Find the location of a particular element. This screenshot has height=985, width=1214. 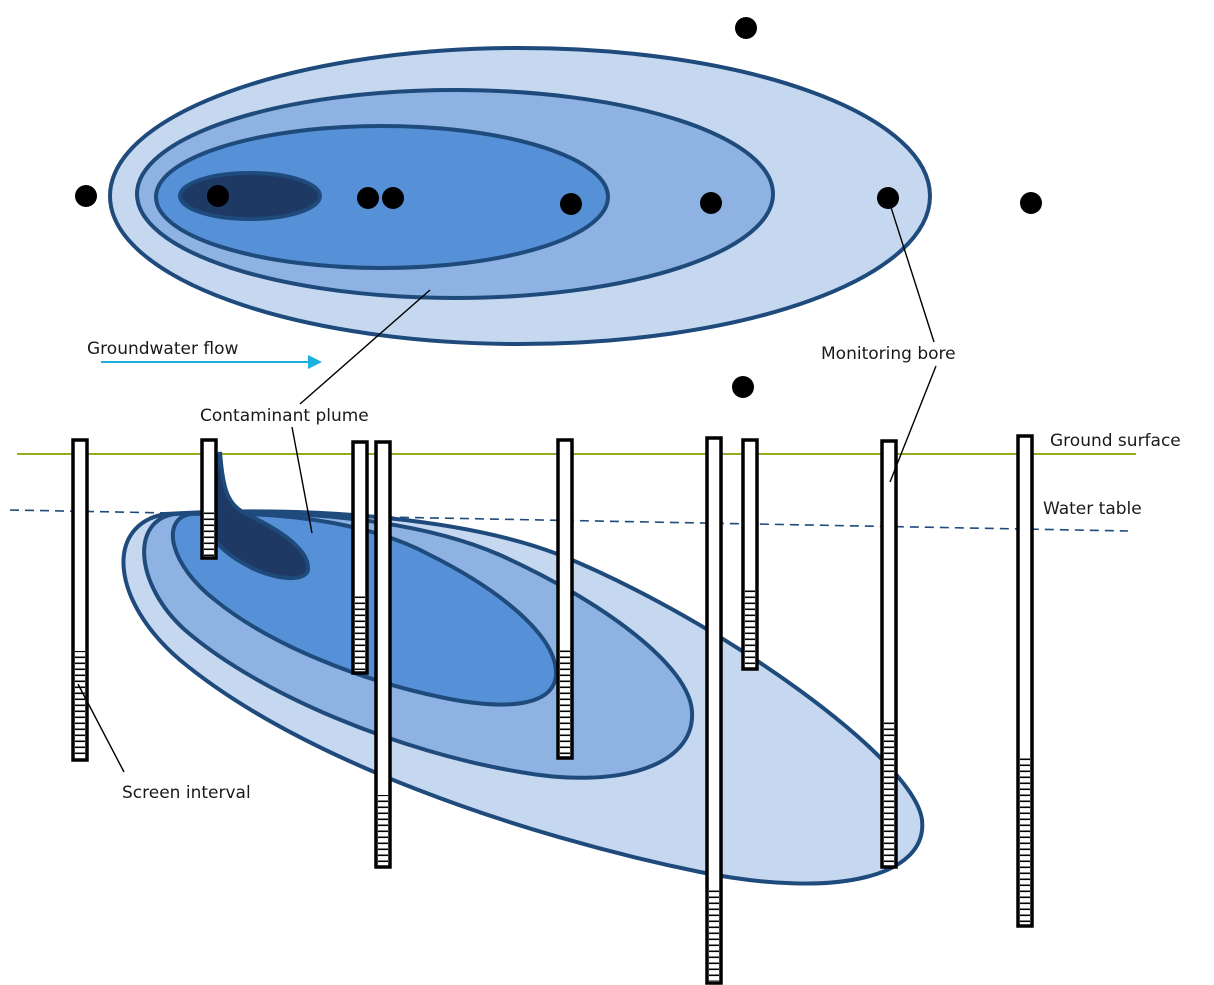

groundwater-flow-indicator: Groundwater flow is located at coordinates (204, 354).